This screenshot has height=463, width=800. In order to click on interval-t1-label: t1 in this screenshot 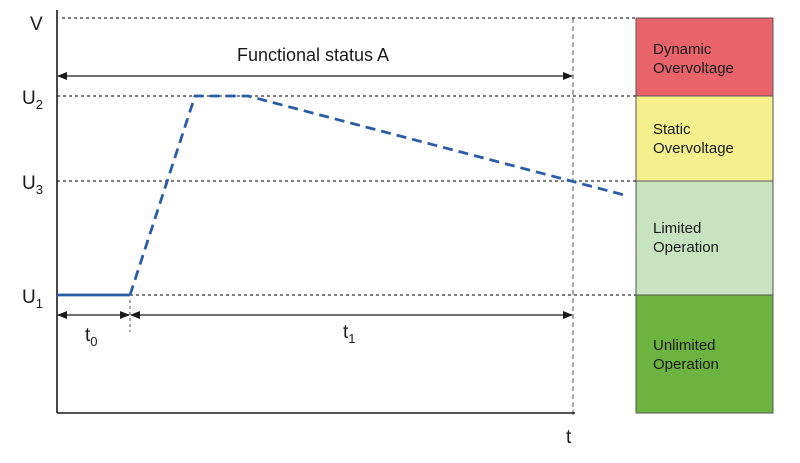, I will do `click(349, 334)`.